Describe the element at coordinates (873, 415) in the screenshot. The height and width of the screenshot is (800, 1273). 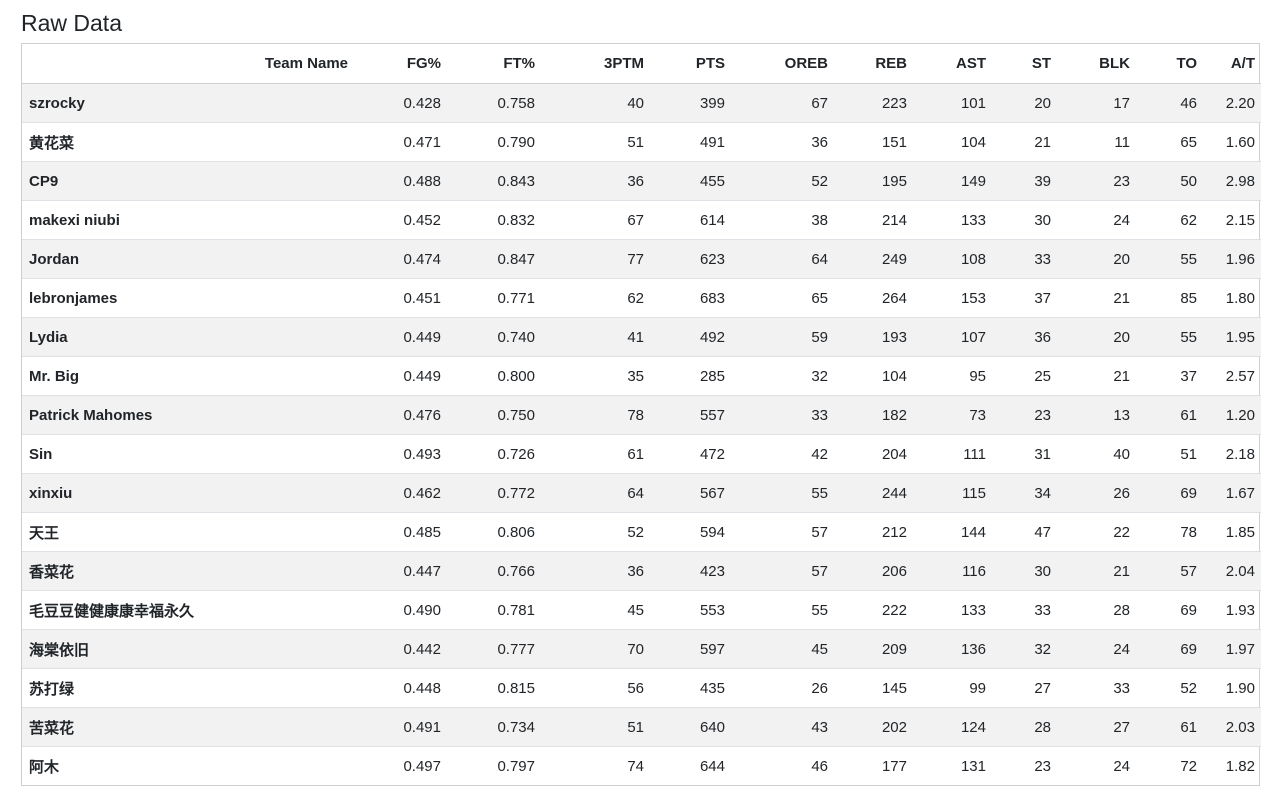
I see `reb-cell: 182` at that location.